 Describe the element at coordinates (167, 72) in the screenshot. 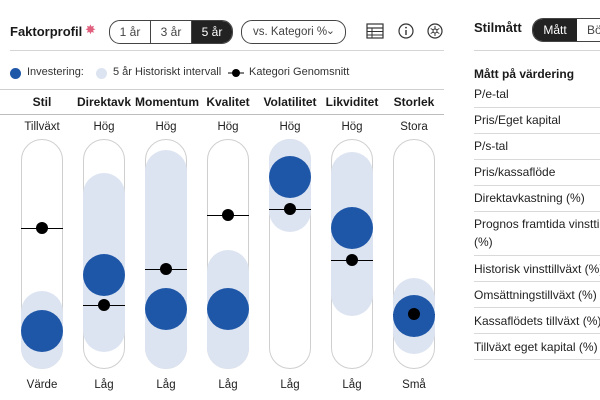

I see `range-legend-label: 5 år Historiskt intervall` at that location.